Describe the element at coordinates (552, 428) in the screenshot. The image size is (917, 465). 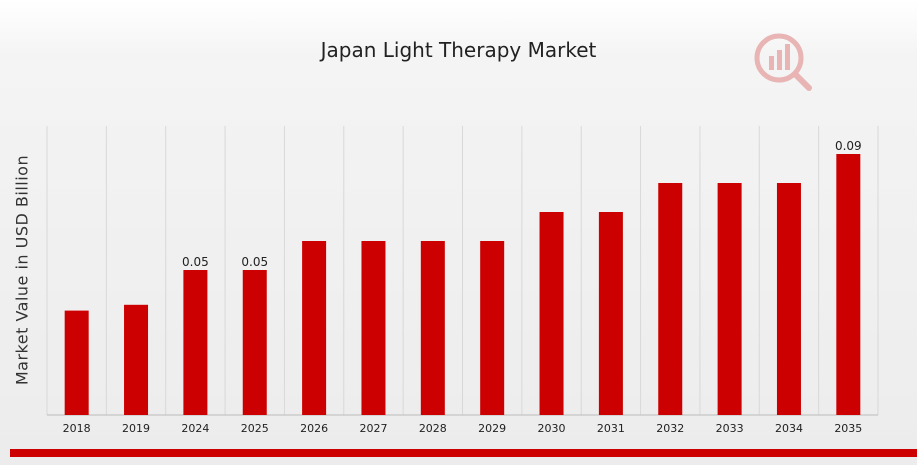
I see `x-tick-label: 2030` at that location.